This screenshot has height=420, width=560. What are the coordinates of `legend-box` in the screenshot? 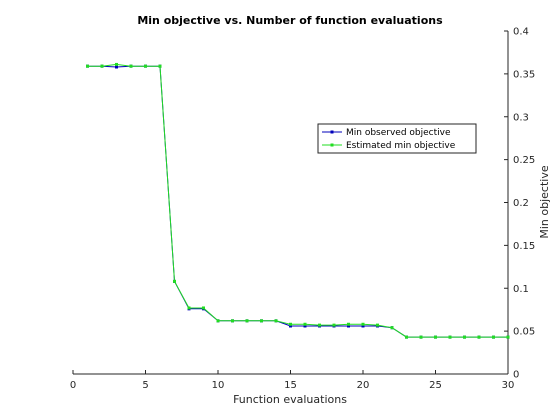 It's located at (397, 138).